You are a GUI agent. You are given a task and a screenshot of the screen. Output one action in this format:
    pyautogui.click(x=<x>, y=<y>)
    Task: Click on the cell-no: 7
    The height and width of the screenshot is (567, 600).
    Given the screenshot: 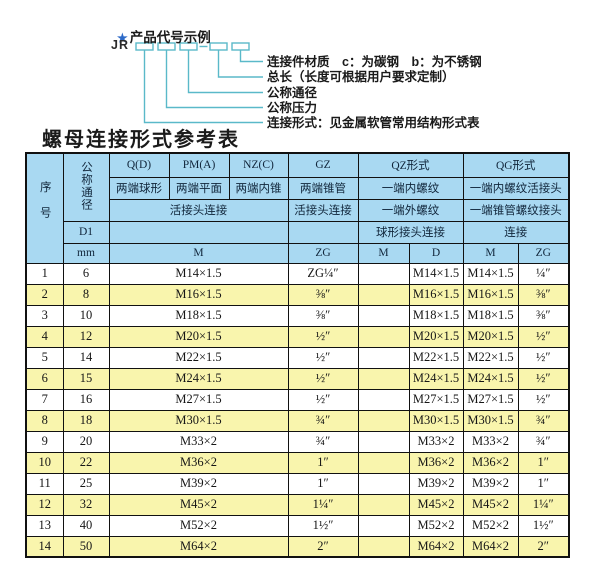 What is the action you would take?
    pyautogui.click(x=44, y=399)
    